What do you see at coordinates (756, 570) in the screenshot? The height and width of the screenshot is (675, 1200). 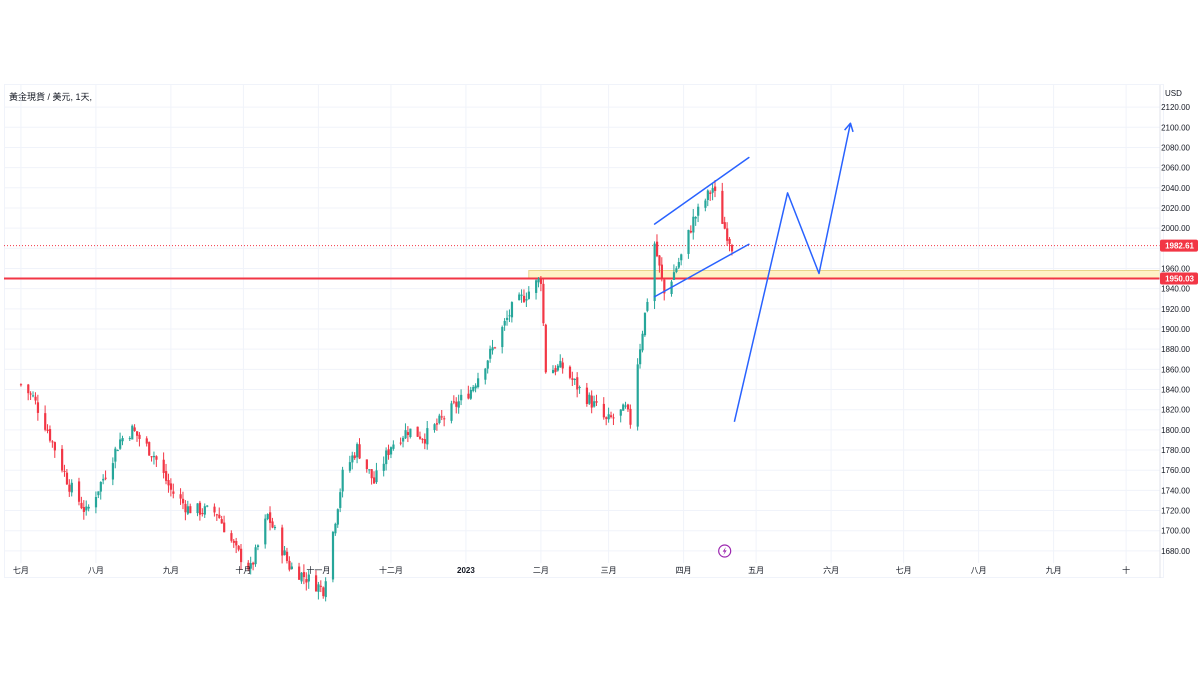 I see `x-tick-label: 五月` at bounding box center [756, 570].